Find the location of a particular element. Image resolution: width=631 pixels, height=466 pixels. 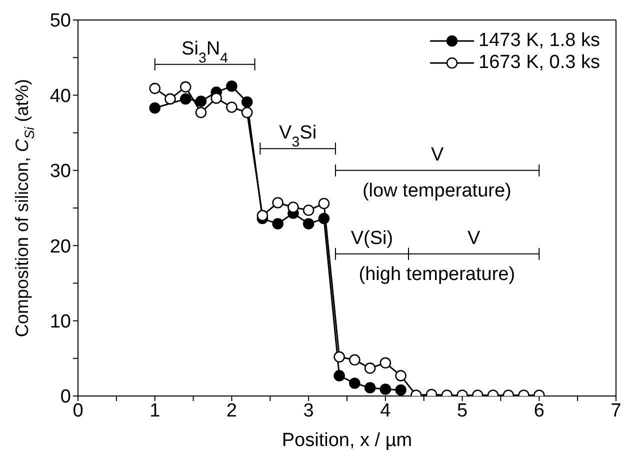

x-tick-label: 7 is located at coordinates (616, 411).